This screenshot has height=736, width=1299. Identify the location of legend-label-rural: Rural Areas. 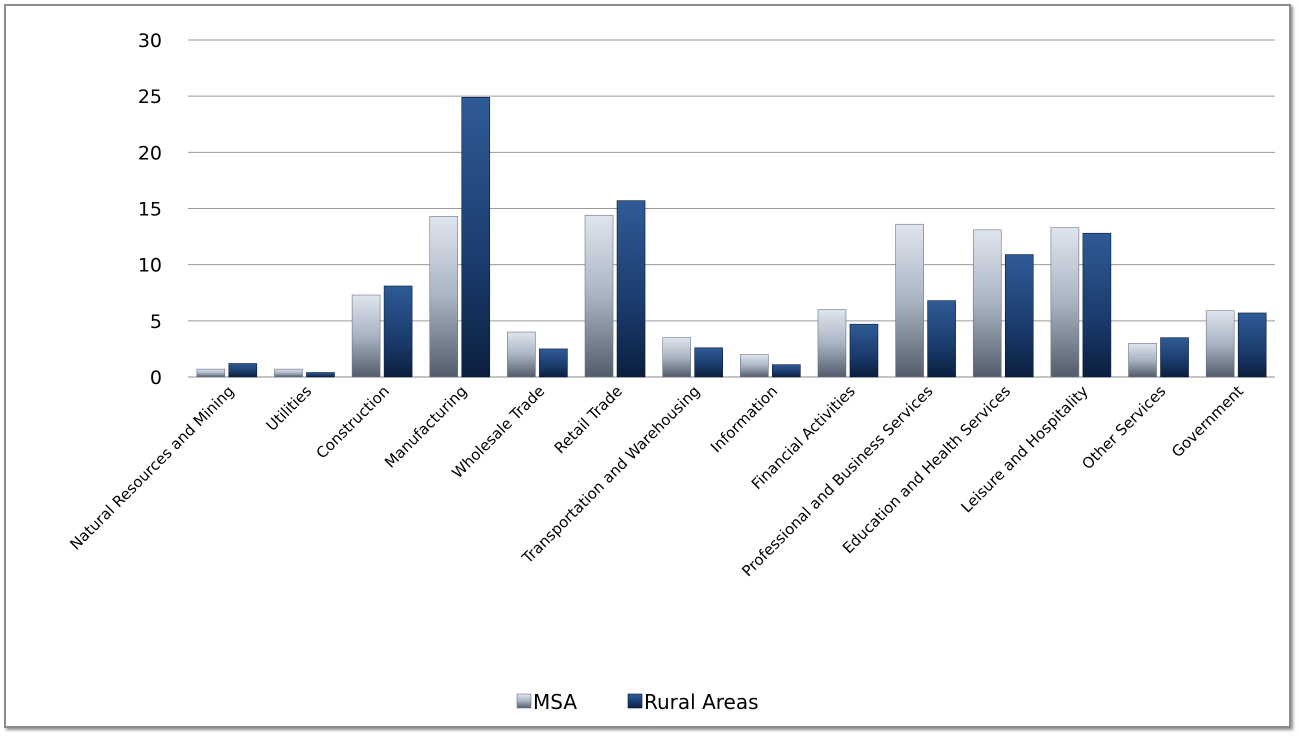
(701, 702).